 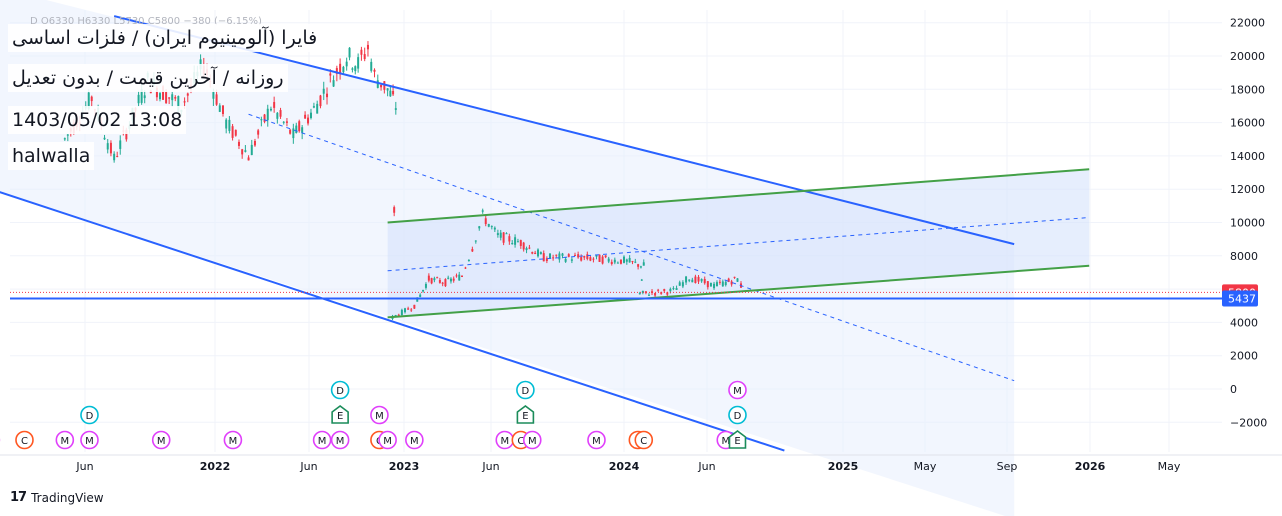 I want to click on time-axis-tick-label: May, so click(x=1169, y=466).